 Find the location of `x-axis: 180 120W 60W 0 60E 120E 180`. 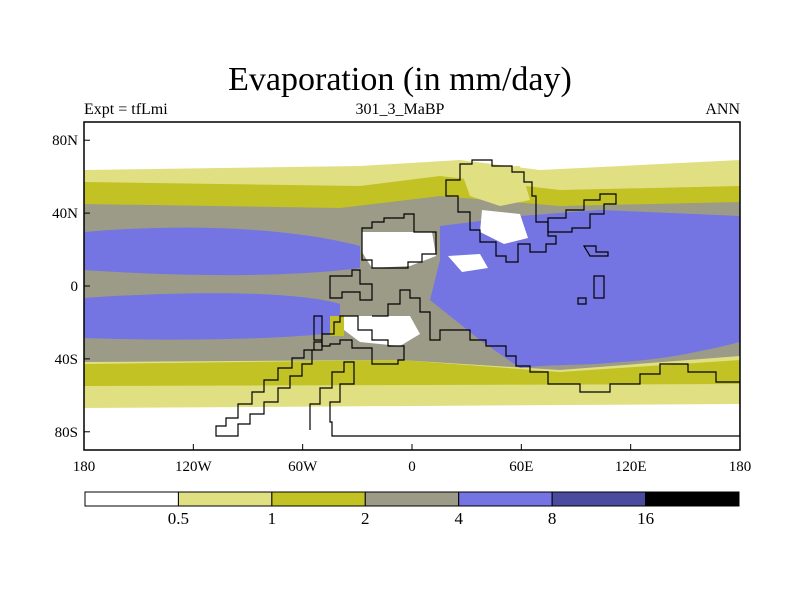

x-axis: 180 120W 60W 0 60E 120E 180 is located at coordinates (412, 459).